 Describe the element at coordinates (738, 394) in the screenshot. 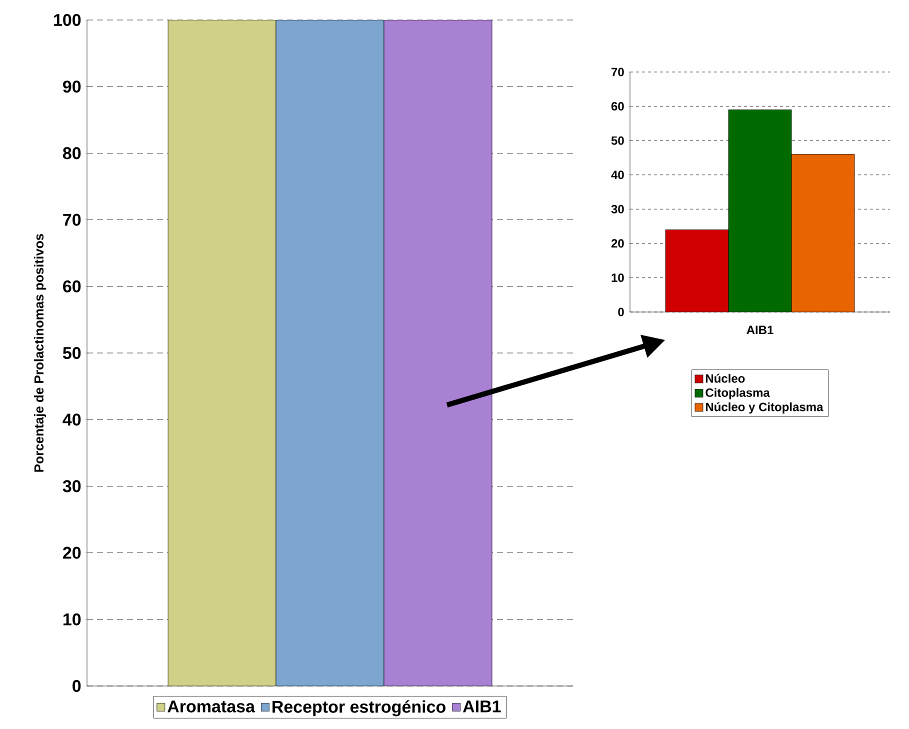

I see `legend-label: Citoplasma` at that location.